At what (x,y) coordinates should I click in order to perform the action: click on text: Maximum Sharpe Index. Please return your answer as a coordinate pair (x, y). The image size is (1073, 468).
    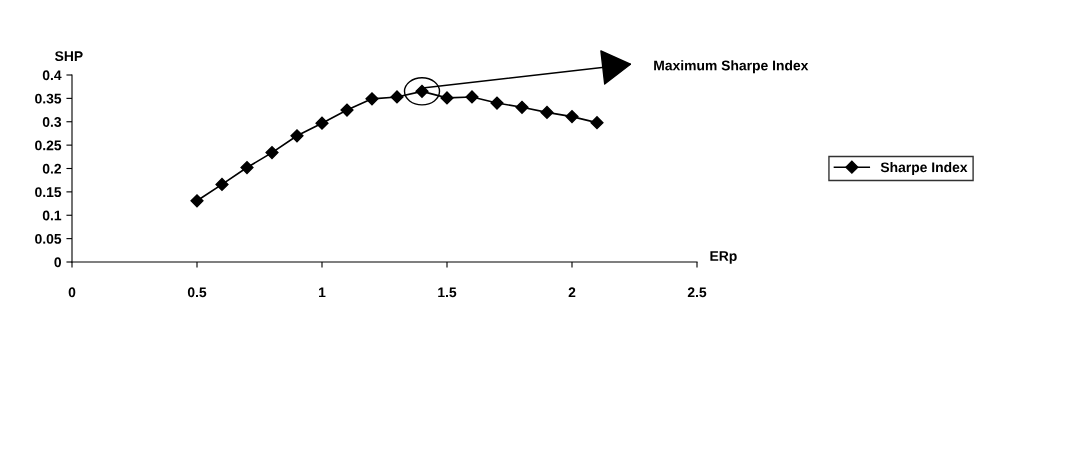
    Looking at the image, I should click on (731, 67).